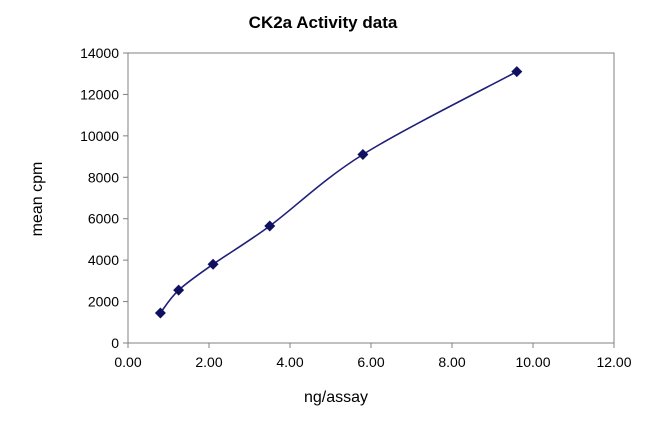 This screenshot has width=650, height=426. I want to click on x-tick-label: 12.00, so click(613, 362).